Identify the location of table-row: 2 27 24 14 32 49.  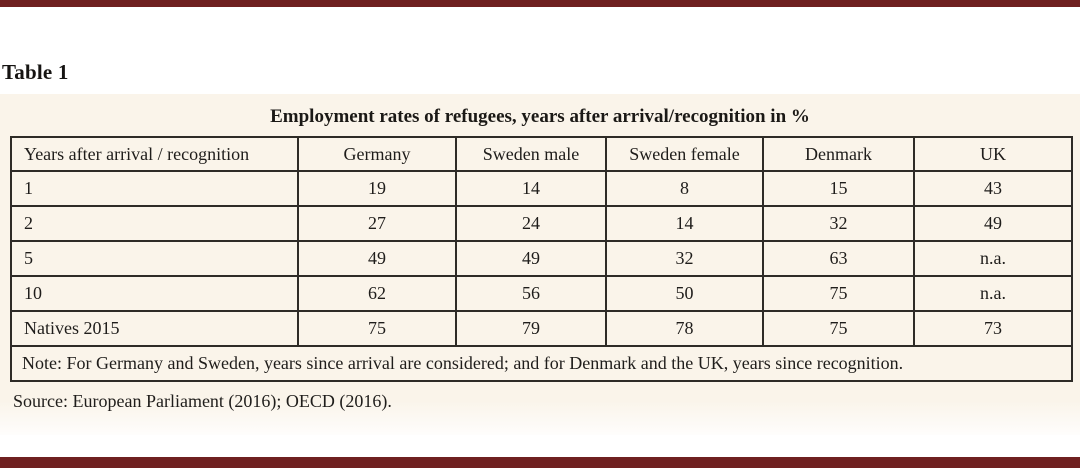
(541, 223).